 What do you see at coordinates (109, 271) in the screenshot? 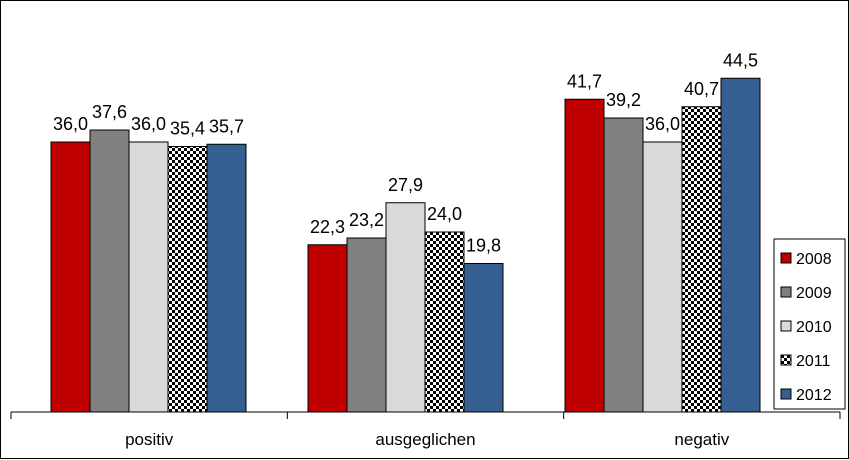
I see `bar-positiv-2009` at bounding box center [109, 271].